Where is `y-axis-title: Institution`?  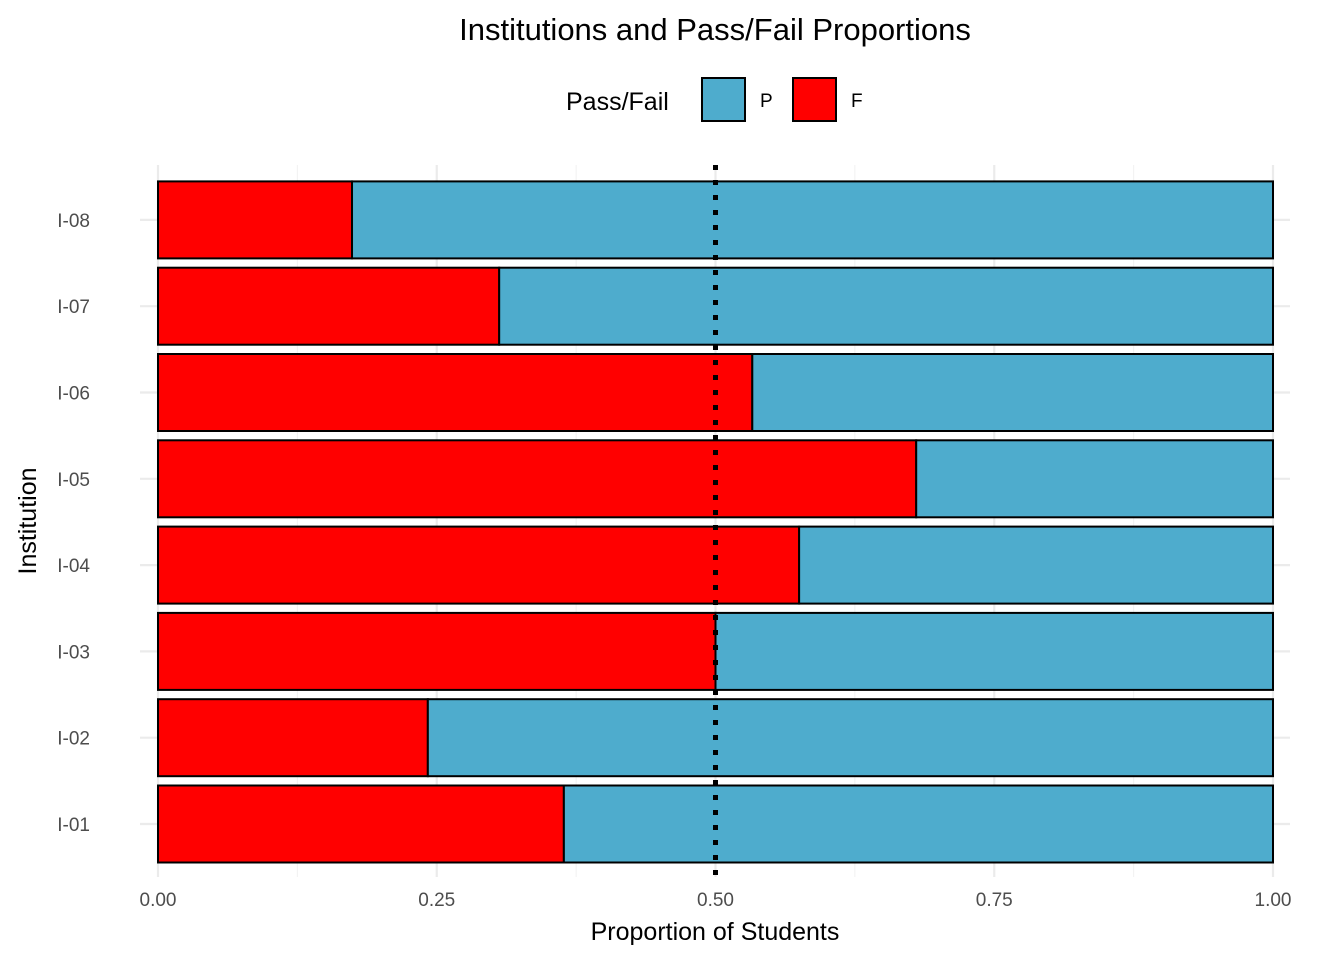 y-axis-title: Institution is located at coordinates (28, 520).